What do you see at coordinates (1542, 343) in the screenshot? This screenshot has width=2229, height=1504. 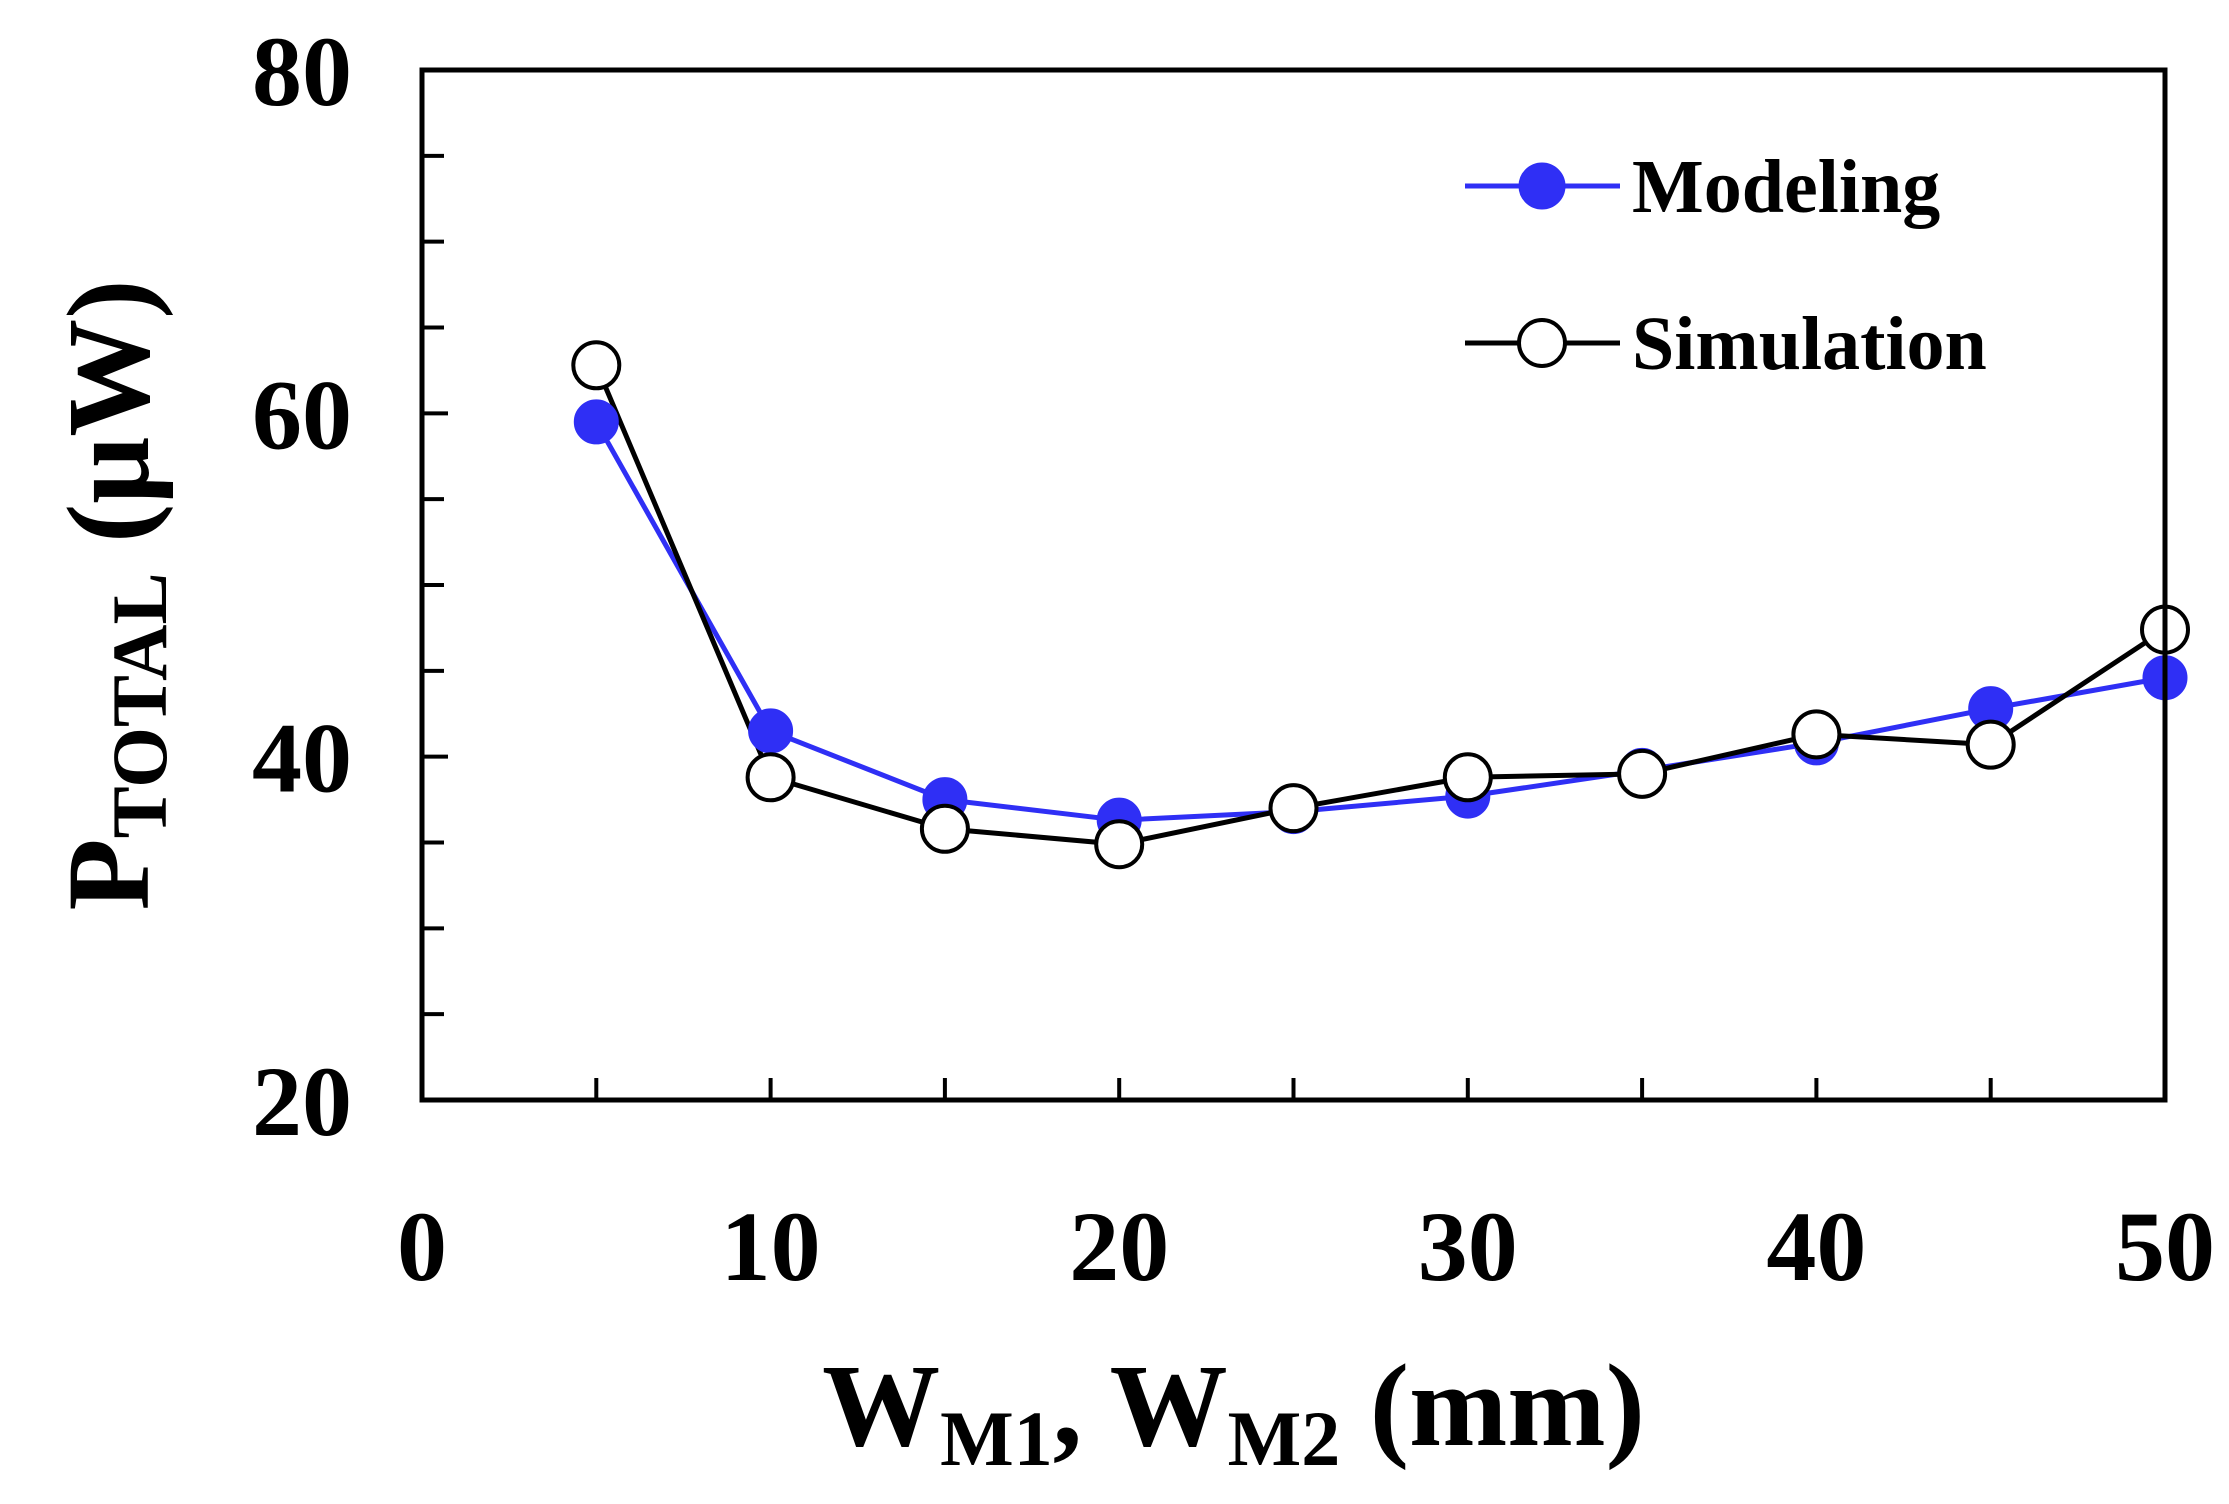 I see `legend-marker-simulation` at bounding box center [1542, 343].